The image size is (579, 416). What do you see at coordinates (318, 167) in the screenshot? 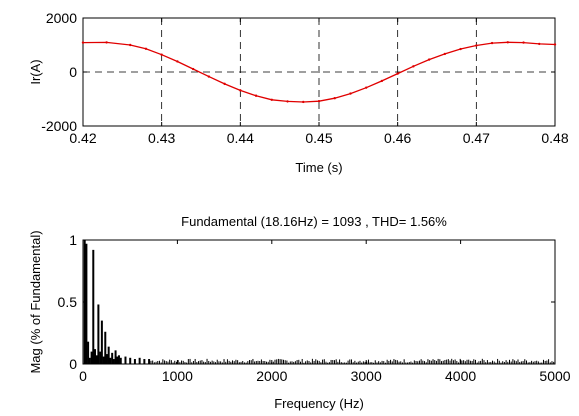
I see `time-plot-xlabel: Time (s)` at bounding box center [318, 167].